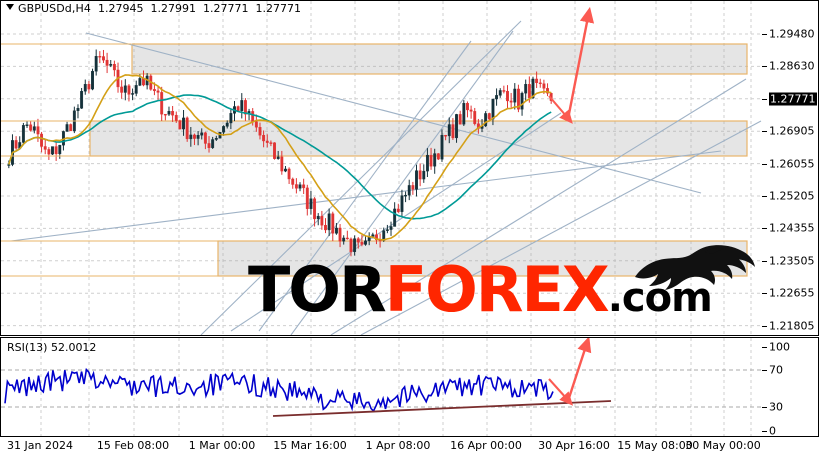 The height and width of the screenshot is (459, 819). I want to click on price-axis-label: 1.28630, so click(792, 66).